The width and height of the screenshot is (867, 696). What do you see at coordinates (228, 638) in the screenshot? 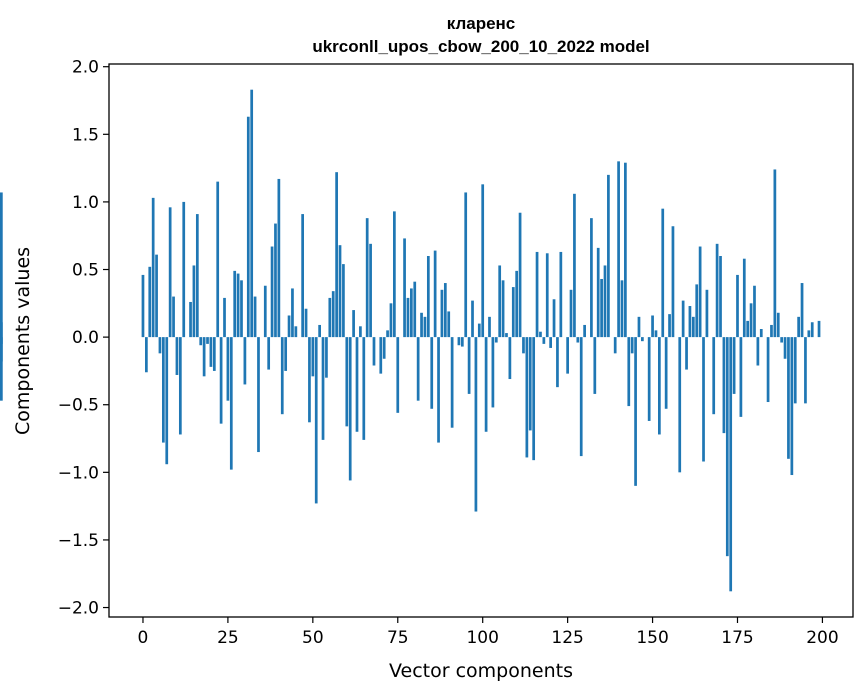
I see `x-tick-label: 25` at bounding box center [228, 638].